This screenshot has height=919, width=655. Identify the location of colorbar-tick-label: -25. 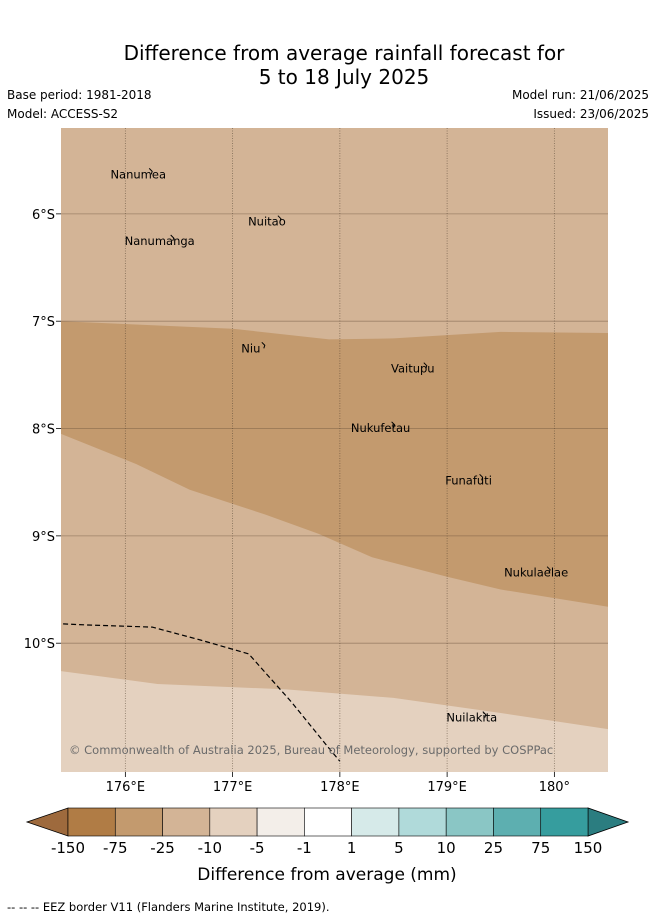
(162, 848).